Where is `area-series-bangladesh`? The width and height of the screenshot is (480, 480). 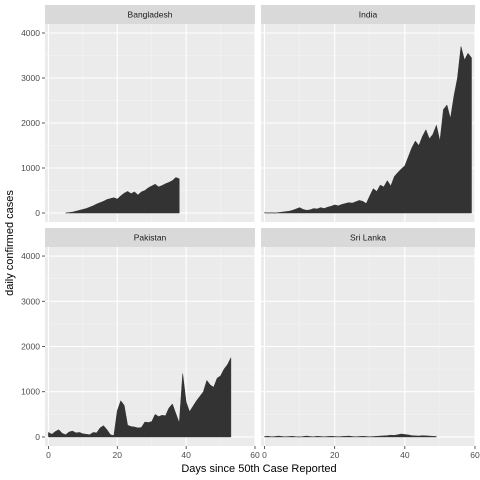
area-series-bangladesh is located at coordinates (122, 195).